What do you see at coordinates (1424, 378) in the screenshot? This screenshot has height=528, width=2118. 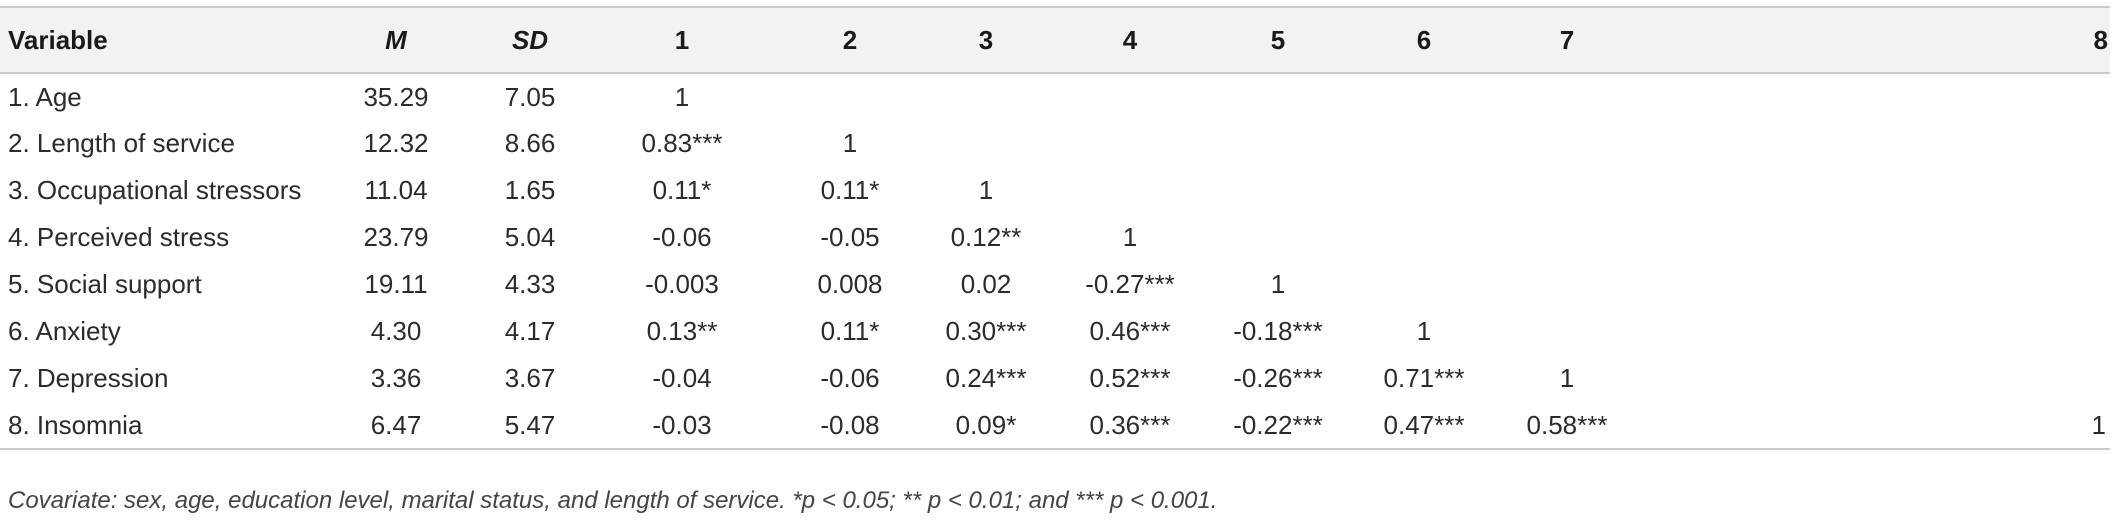 I see `table-cell: 0.71***` at bounding box center [1424, 378].